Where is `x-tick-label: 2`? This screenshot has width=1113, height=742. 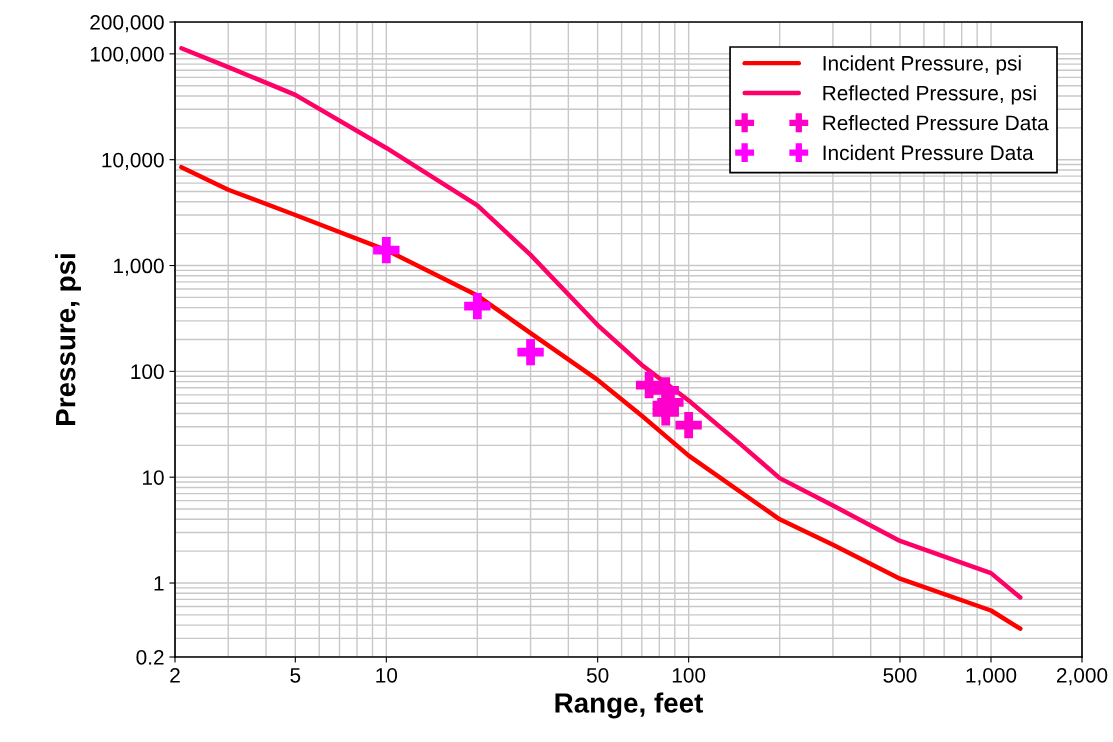
x-tick-label: 2 is located at coordinates (175, 675).